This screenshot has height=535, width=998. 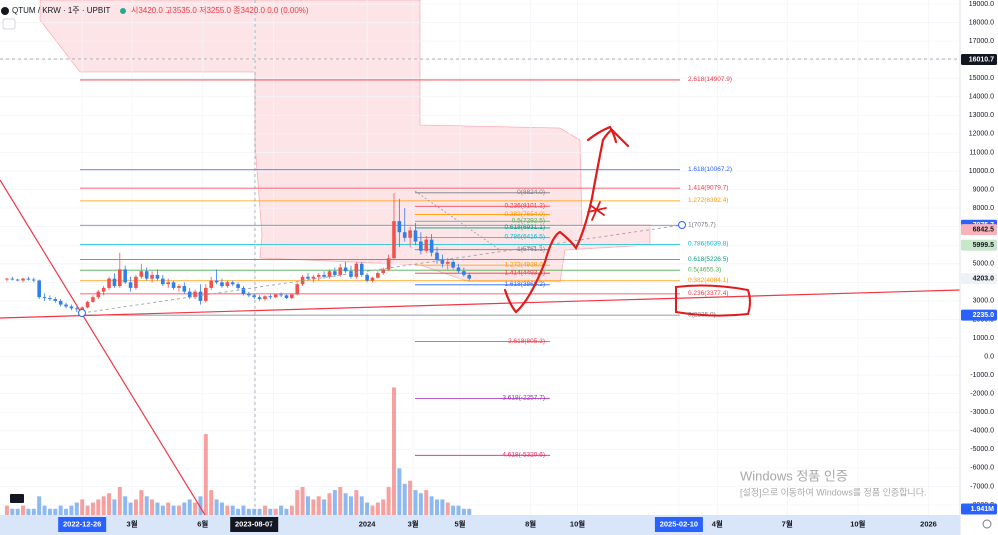 What do you see at coordinates (459, 523) in the screenshot?
I see `x-tick-label: 5월` at bounding box center [459, 523].